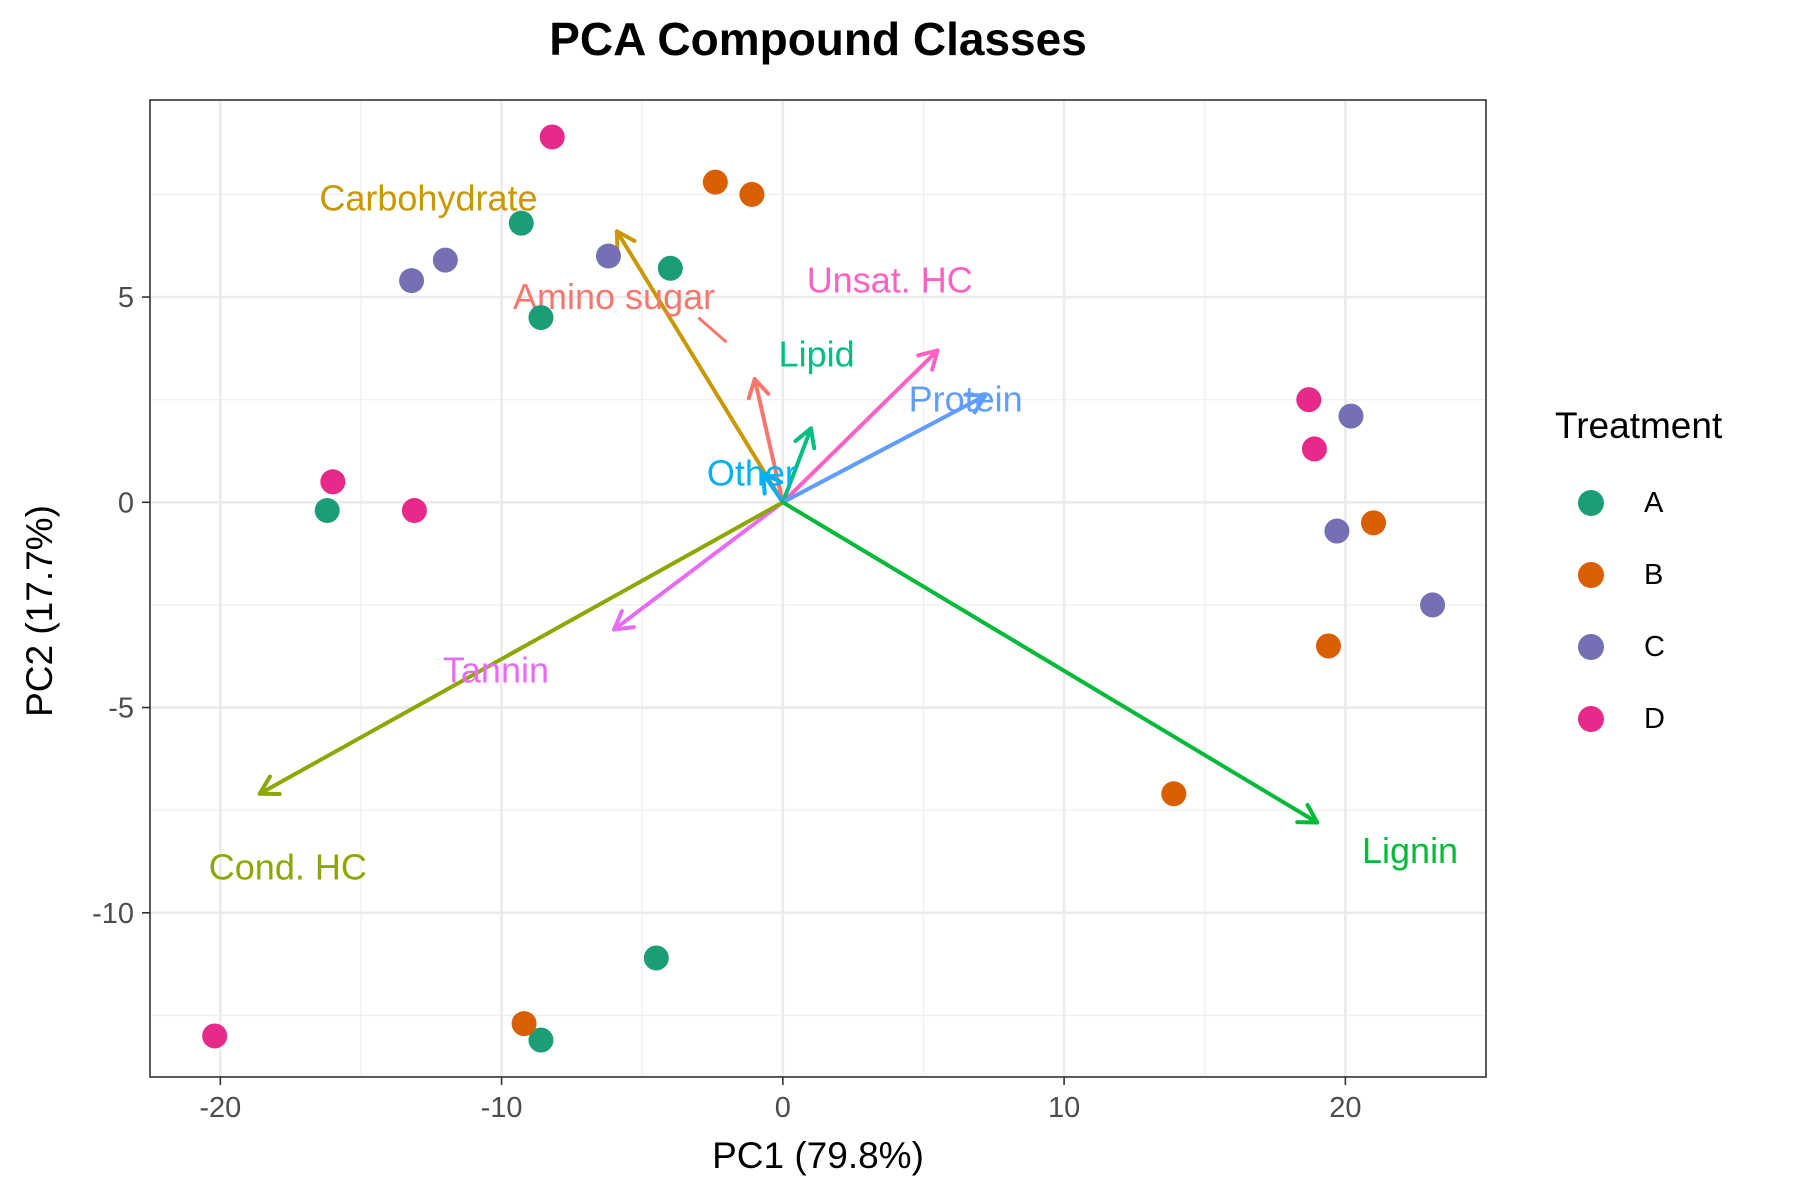  Describe the element at coordinates (220, 1108) in the screenshot. I see `x-tick-label: -20` at that location.